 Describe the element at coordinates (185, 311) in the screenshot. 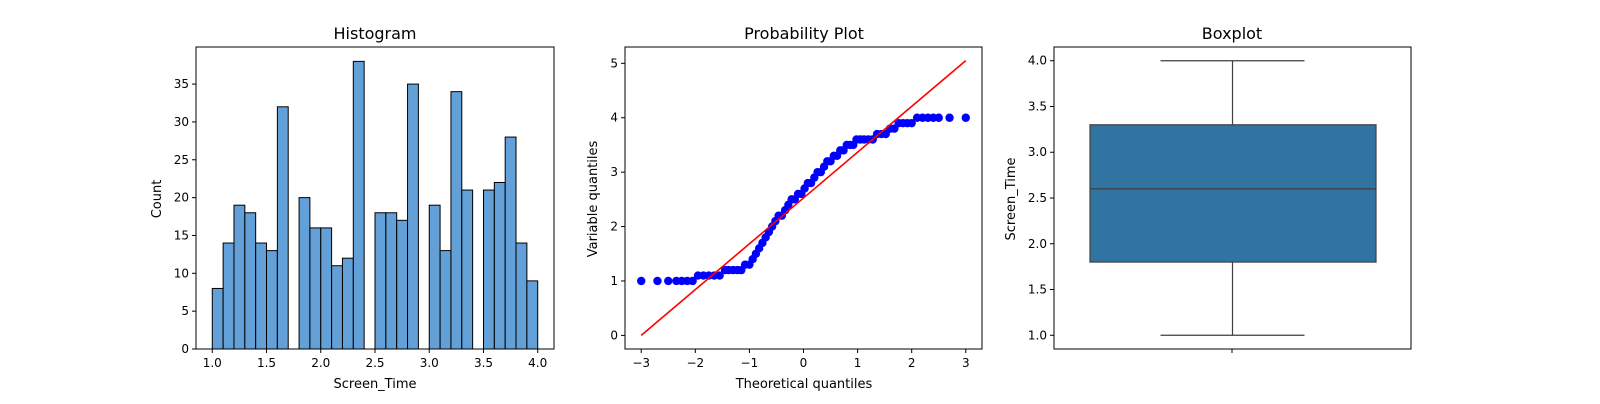

I see `histogram-ytick-label: 5` at that location.